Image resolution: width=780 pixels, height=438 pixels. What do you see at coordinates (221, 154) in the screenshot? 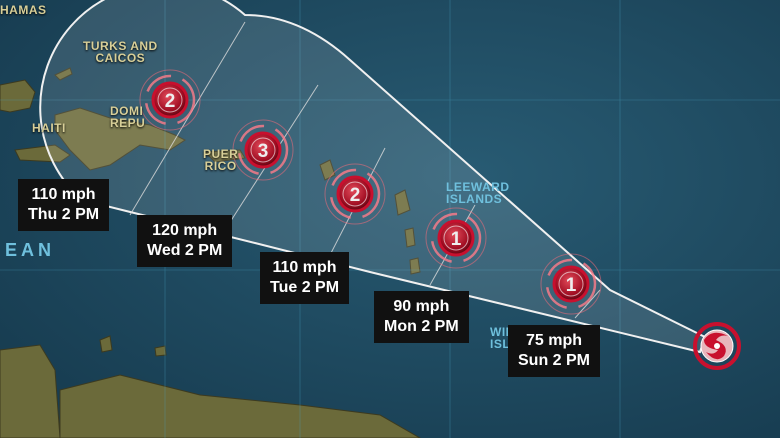
I see `label-line: PUER` at bounding box center [221, 154].